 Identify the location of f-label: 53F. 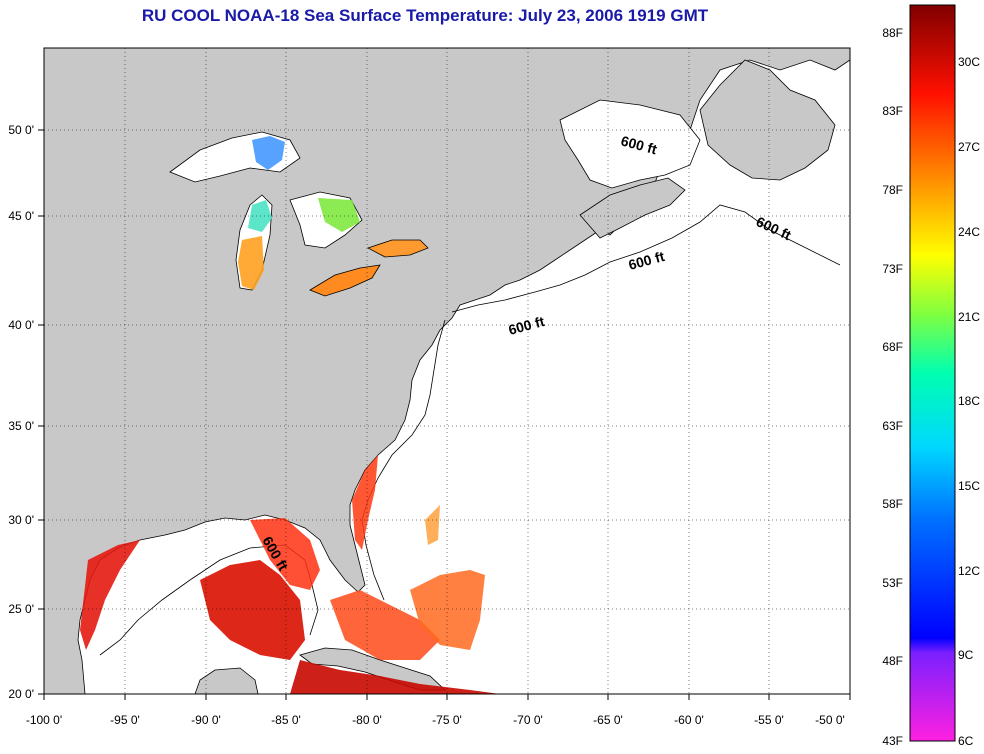
(892, 583).